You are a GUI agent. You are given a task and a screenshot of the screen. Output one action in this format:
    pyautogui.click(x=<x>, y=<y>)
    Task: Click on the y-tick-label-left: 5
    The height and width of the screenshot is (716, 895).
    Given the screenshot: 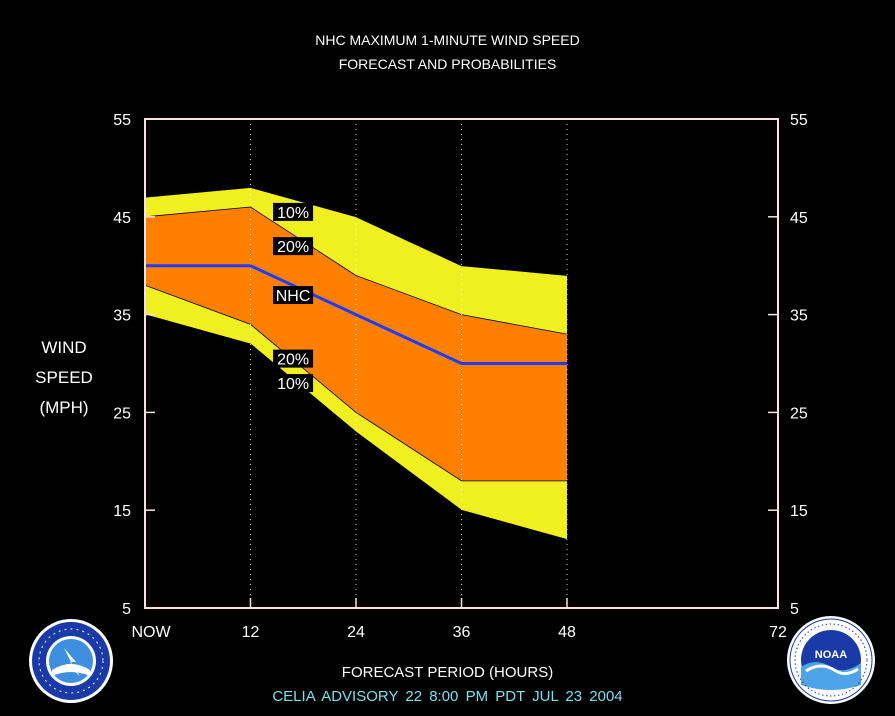 What is the action you would take?
    pyautogui.click(x=126, y=609)
    